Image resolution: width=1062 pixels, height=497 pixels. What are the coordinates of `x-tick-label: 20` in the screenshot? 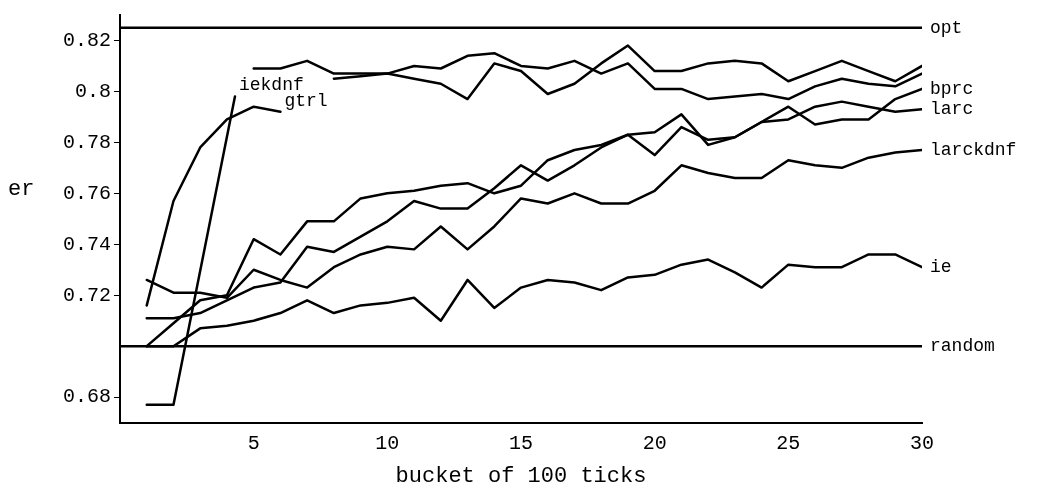 It's located at (654, 443).